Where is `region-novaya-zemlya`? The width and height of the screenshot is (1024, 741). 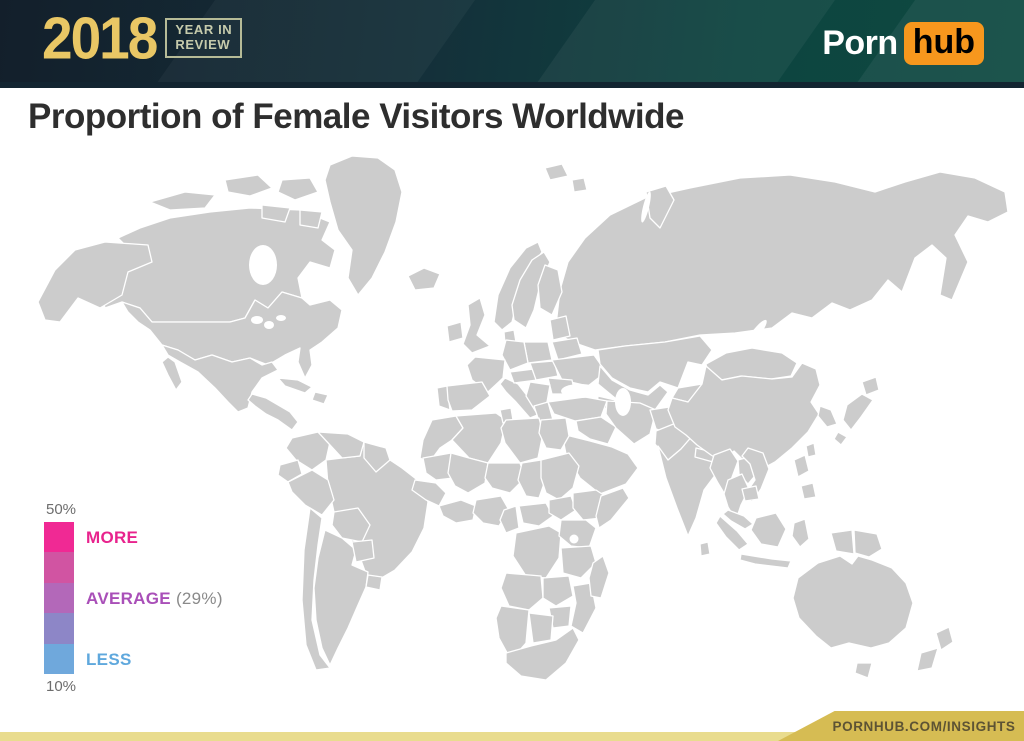 region-novaya-zemlya is located at coordinates (660, 207).